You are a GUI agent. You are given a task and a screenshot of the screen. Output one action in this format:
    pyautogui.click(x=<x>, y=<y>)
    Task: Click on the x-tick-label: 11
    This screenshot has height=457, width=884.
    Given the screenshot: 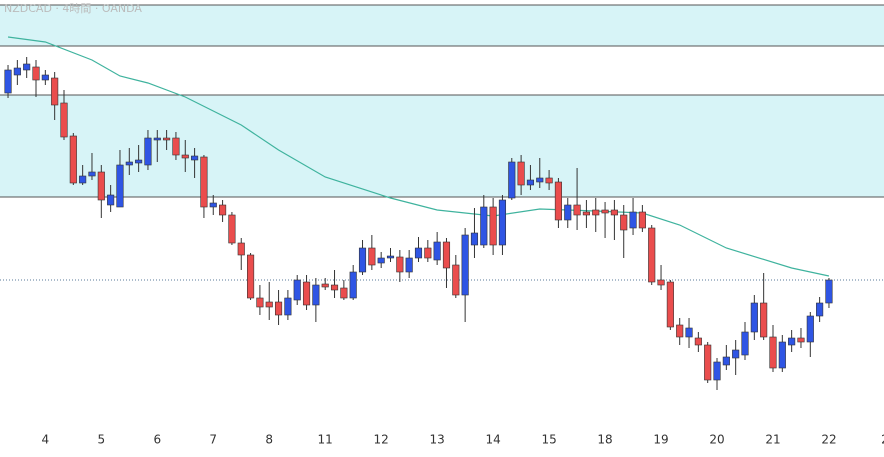 What is the action you would take?
    pyautogui.click(x=325, y=440)
    